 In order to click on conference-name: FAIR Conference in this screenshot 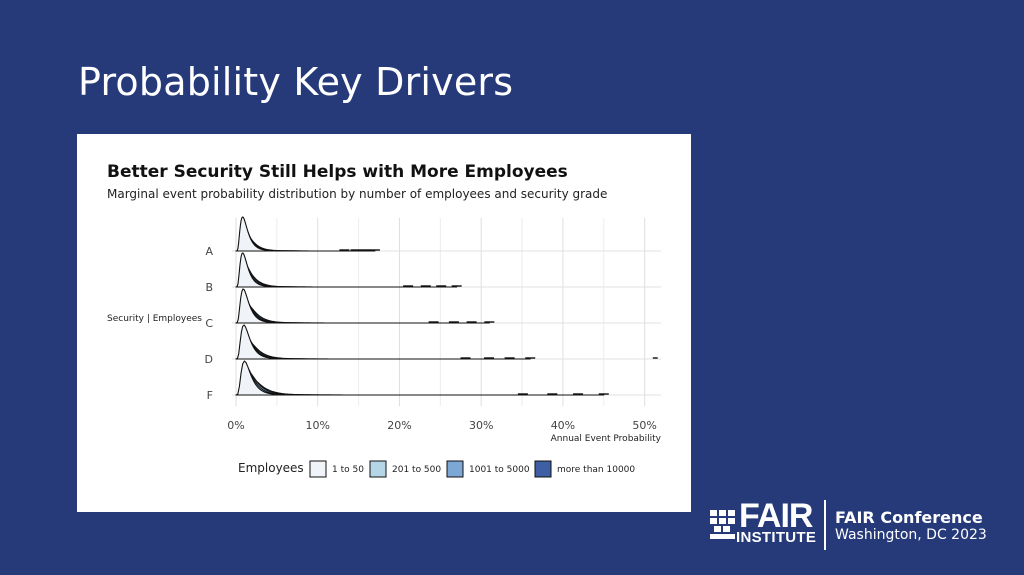, I will do `click(909, 517)`.